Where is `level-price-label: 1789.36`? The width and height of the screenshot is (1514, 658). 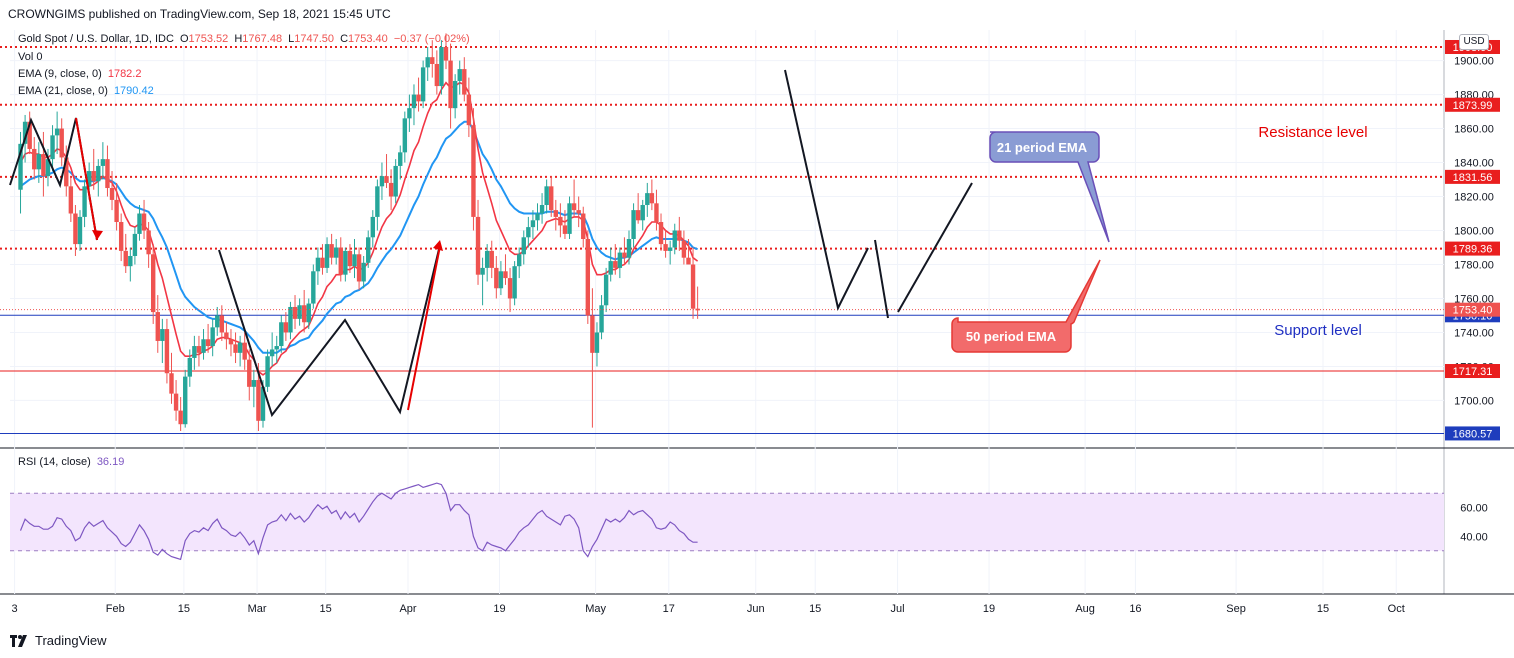
level-price-label: 1789.36 is located at coordinates (1473, 250).